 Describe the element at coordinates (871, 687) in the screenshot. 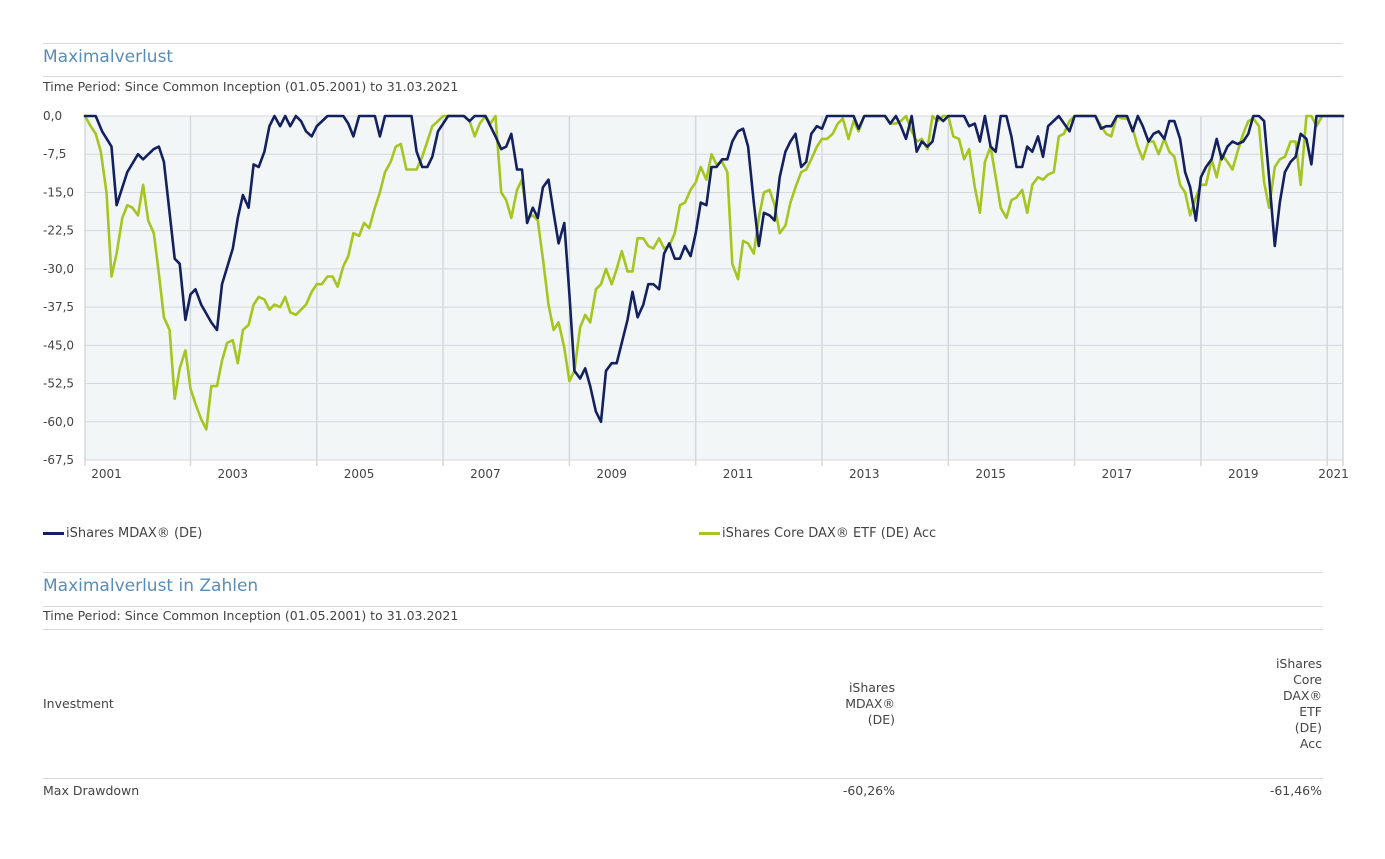

I see `header-mdax-line: iShares` at that location.